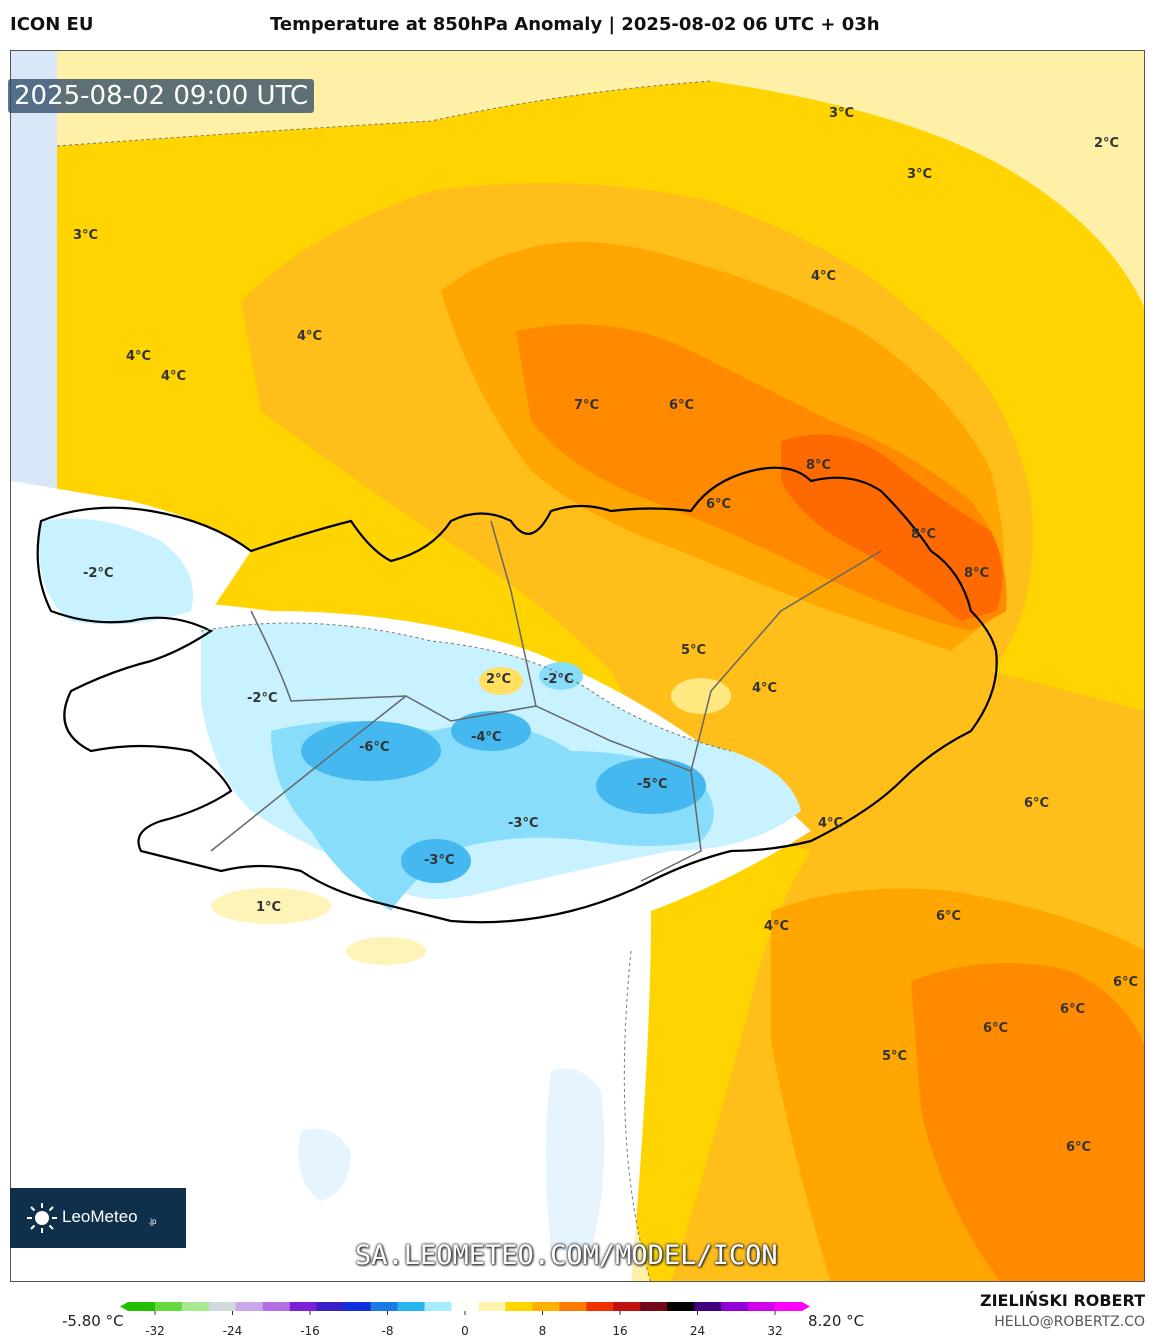 The image size is (1155, 1338). I want to click on scale-tick-label: 16, so click(619, 1331).